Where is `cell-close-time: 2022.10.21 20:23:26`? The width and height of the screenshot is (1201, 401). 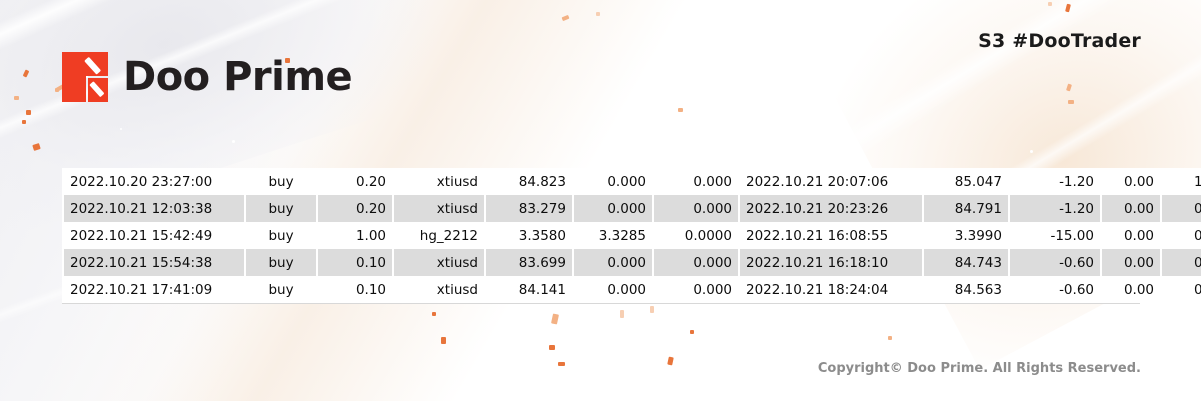
cell-close-time: 2022.10.21 20:23:26 is located at coordinates (831, 208).